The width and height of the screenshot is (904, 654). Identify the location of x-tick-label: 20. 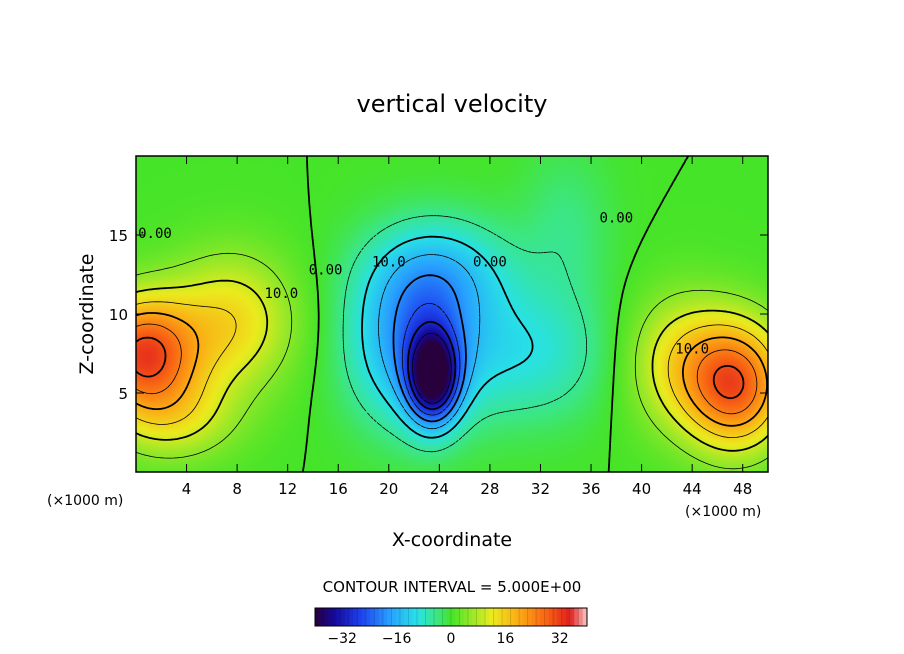
(388, 489).